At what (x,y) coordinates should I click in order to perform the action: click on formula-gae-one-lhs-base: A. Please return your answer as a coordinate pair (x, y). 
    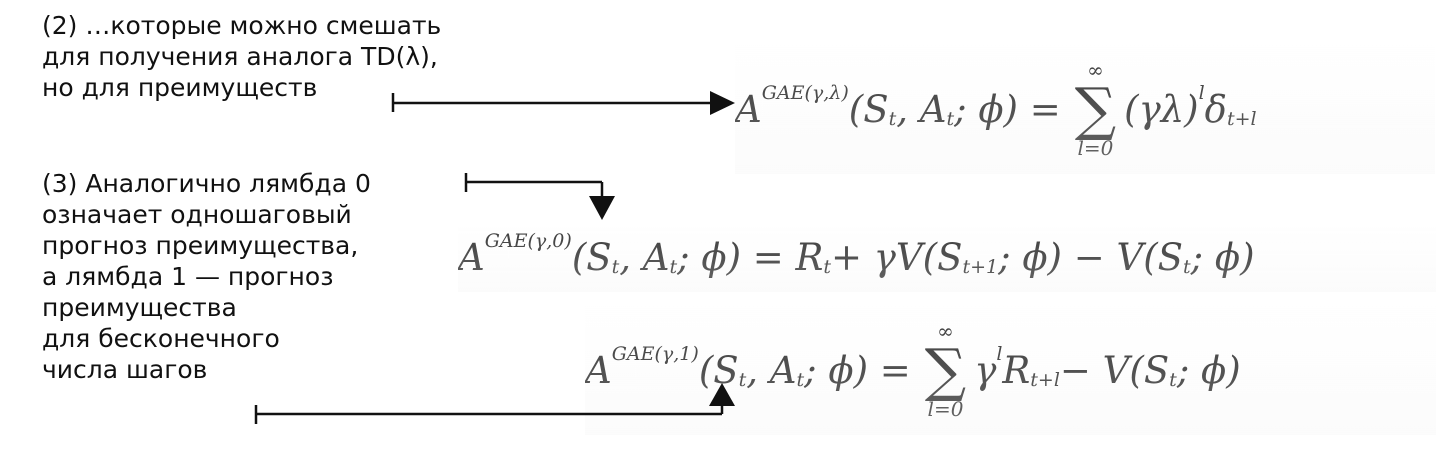
    Looking at the image, I should click on (598, 370).